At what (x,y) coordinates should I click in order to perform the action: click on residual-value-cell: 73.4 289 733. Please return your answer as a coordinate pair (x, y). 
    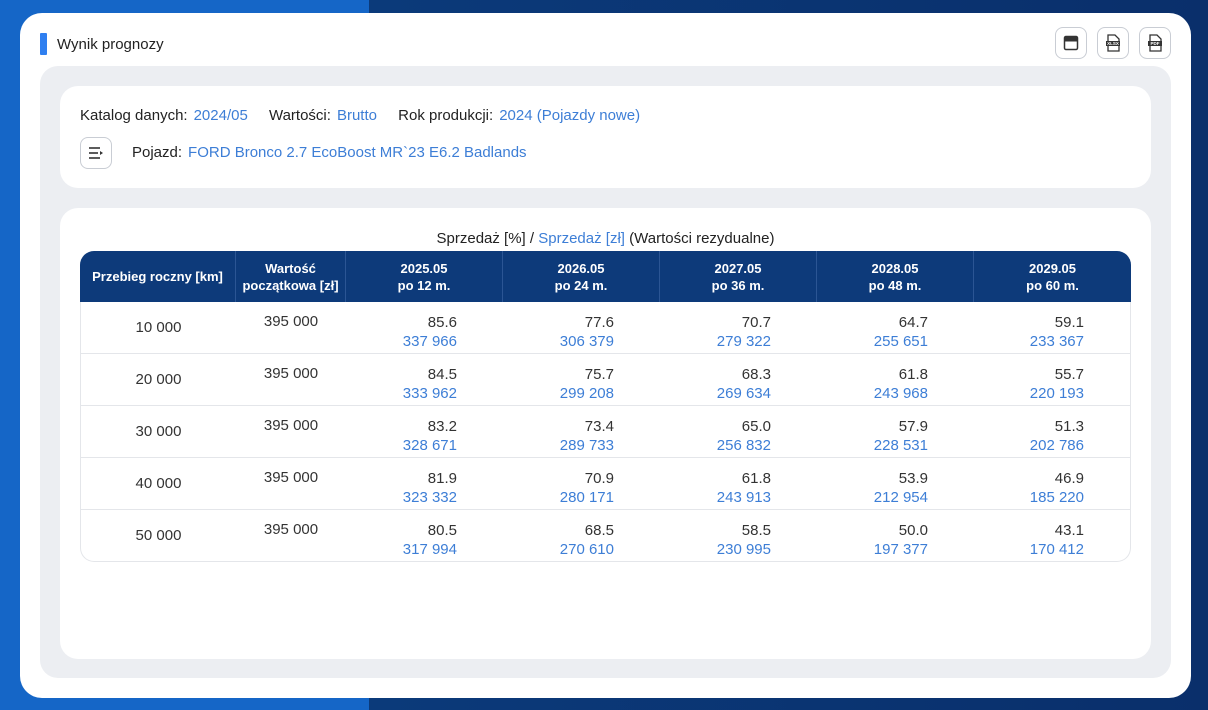
    Looking at the image, I should click on (581, 432).